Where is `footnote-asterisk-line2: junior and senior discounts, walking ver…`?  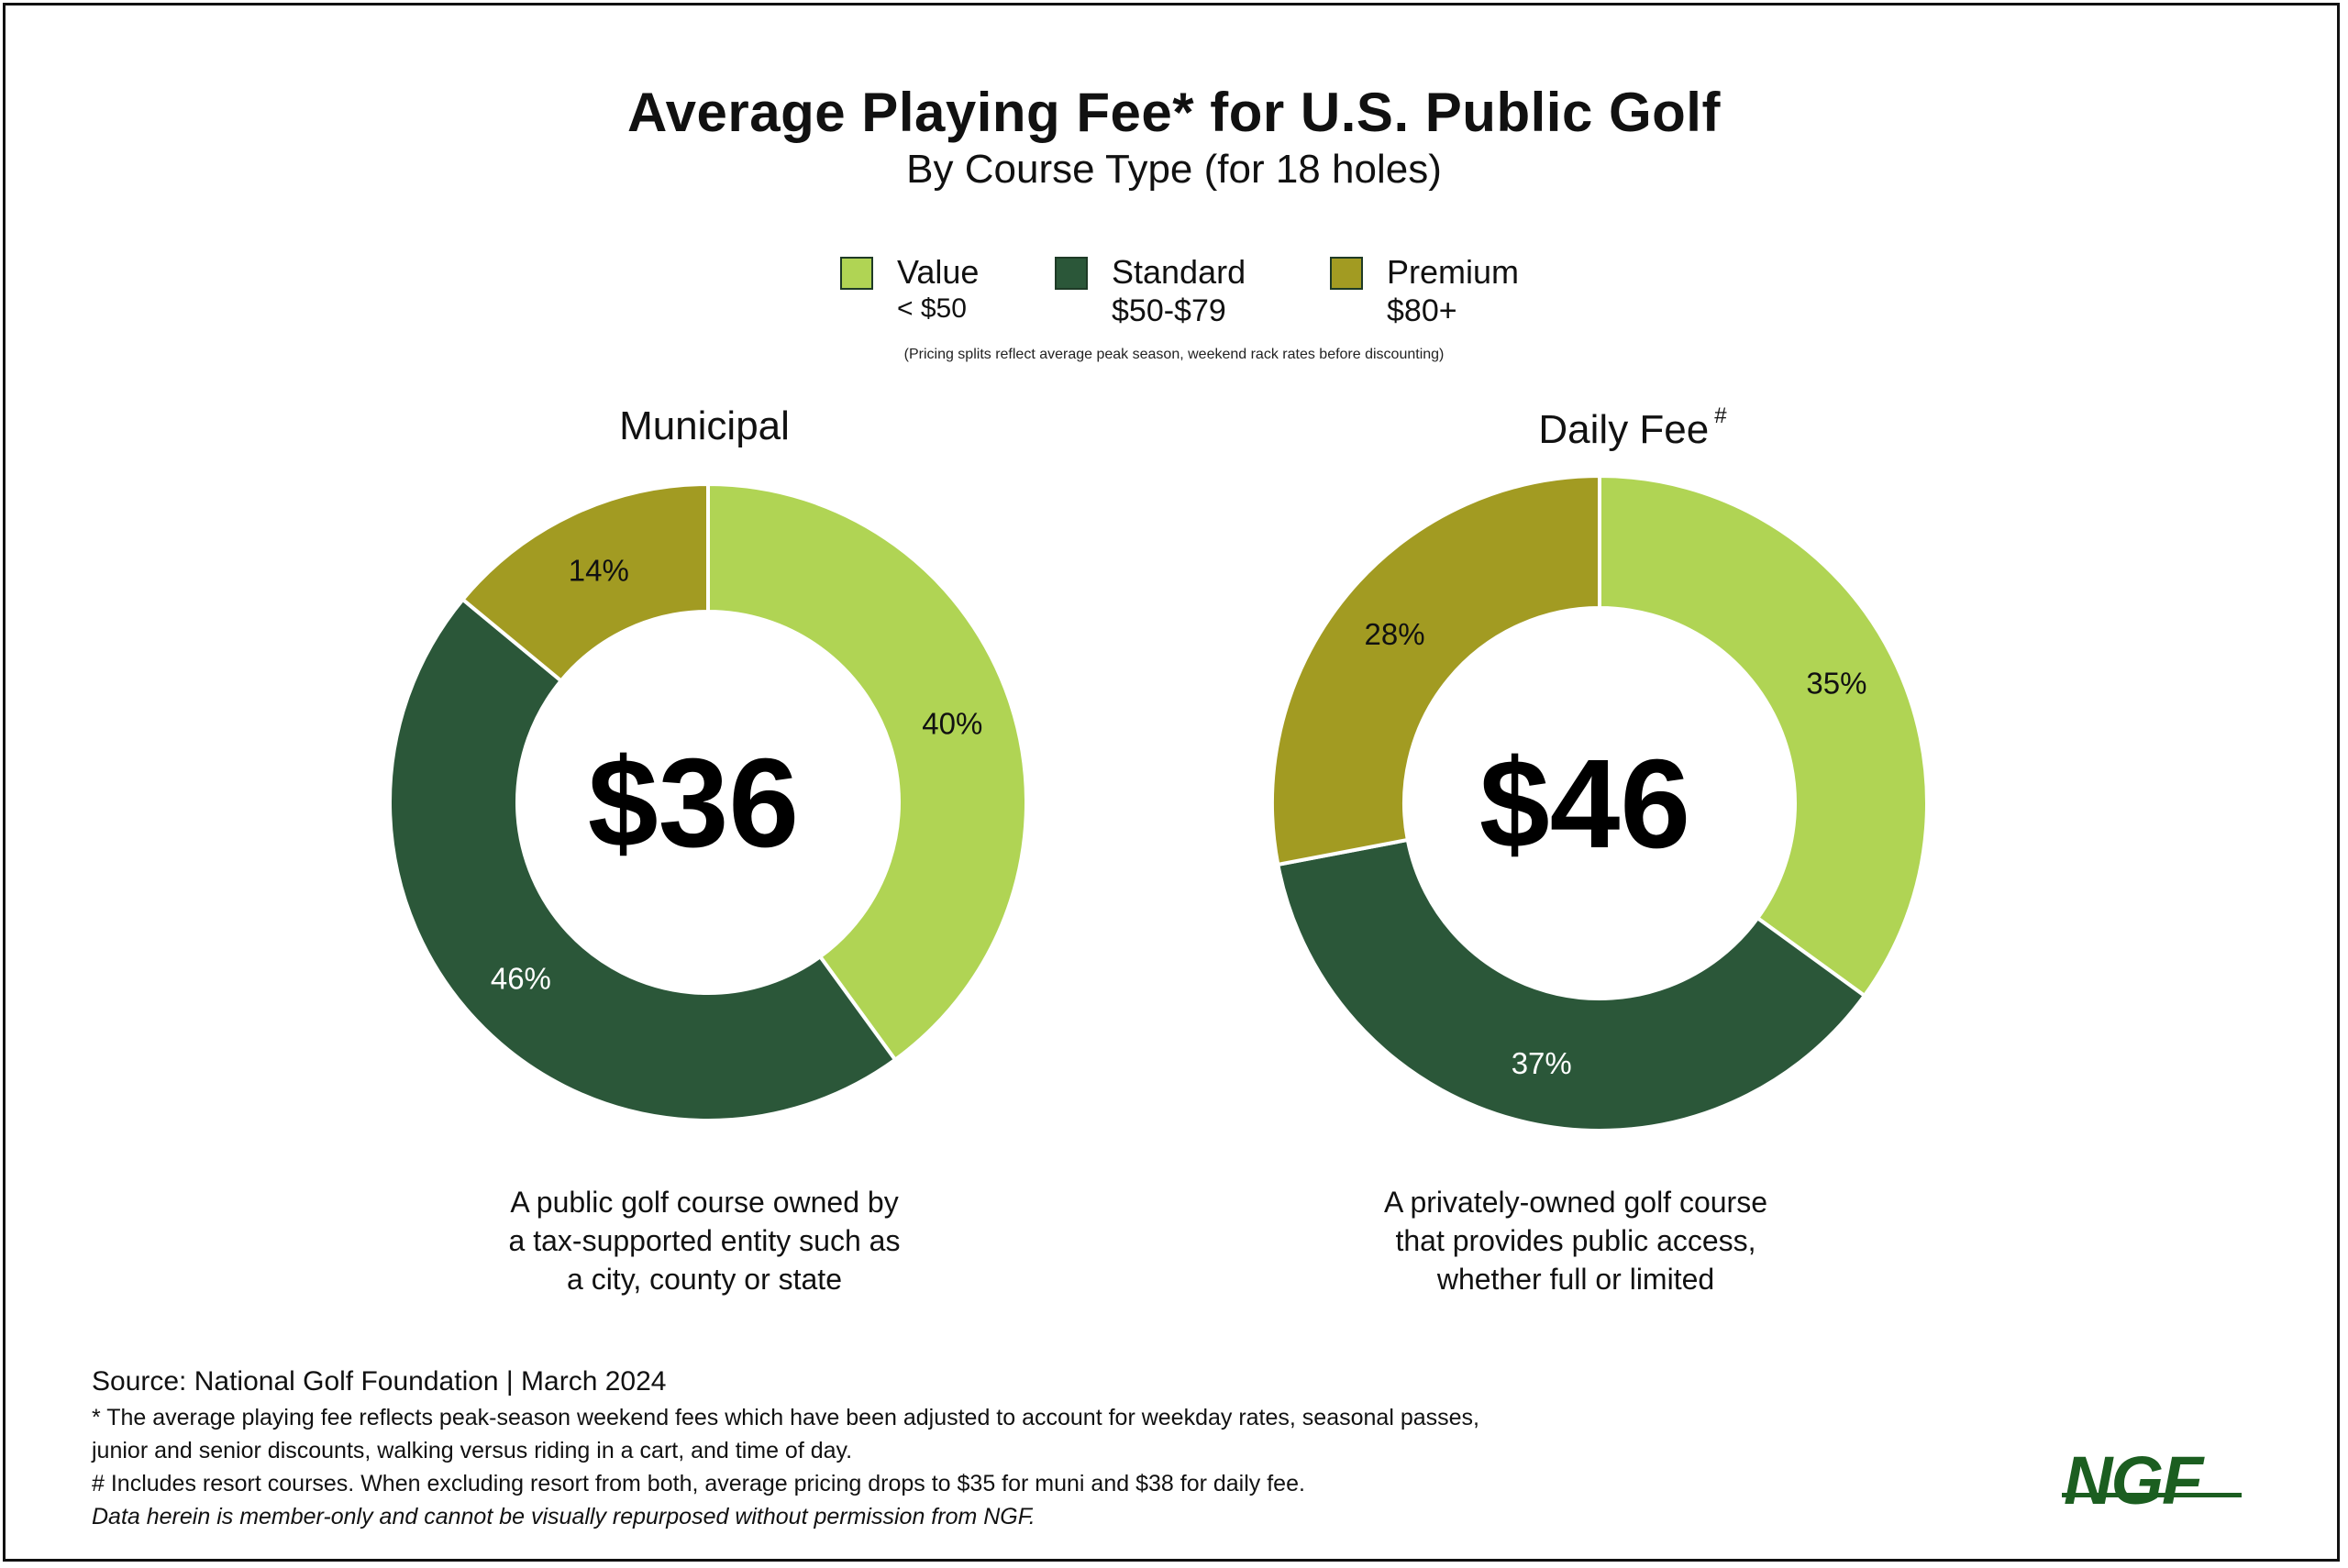
footnote-asterisk-line2: junior and senior discounts, walking ver… is located at coordinates (472, 1451).